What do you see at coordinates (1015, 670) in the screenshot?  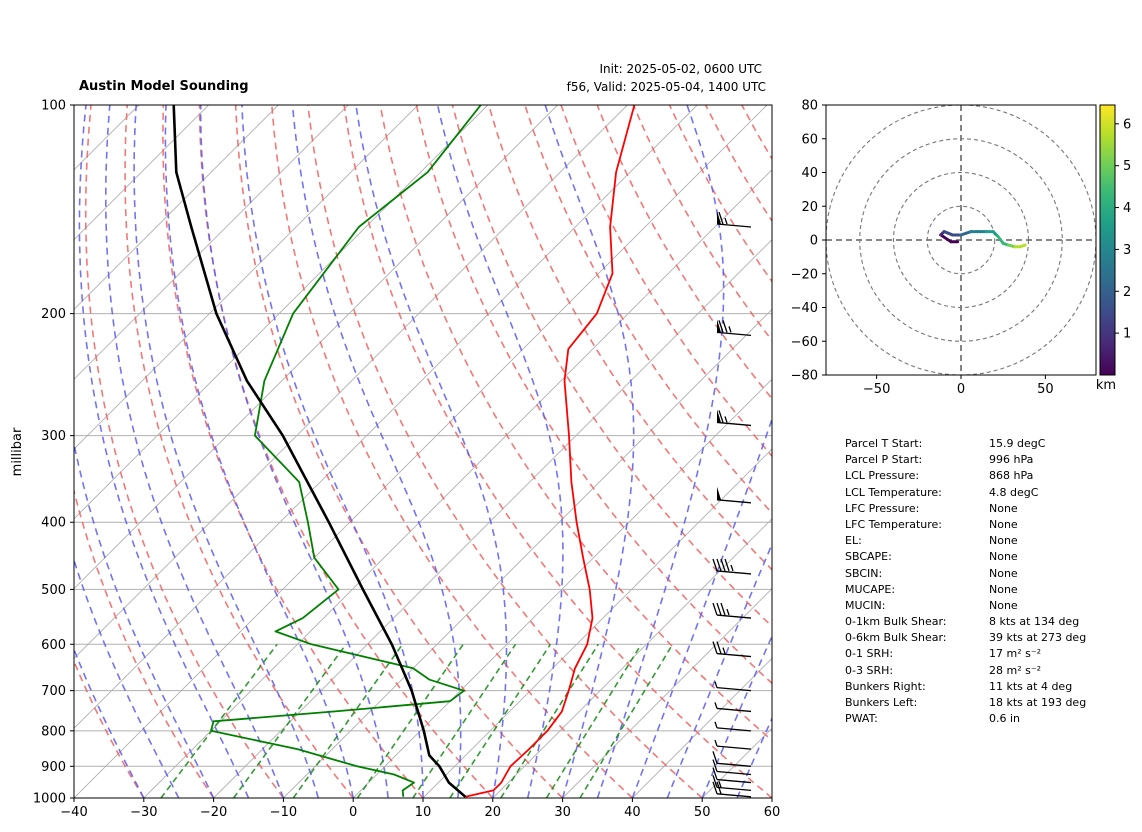 I see `parameter-value: 28 m² s⁻²` at bounding box center [1015, 670].